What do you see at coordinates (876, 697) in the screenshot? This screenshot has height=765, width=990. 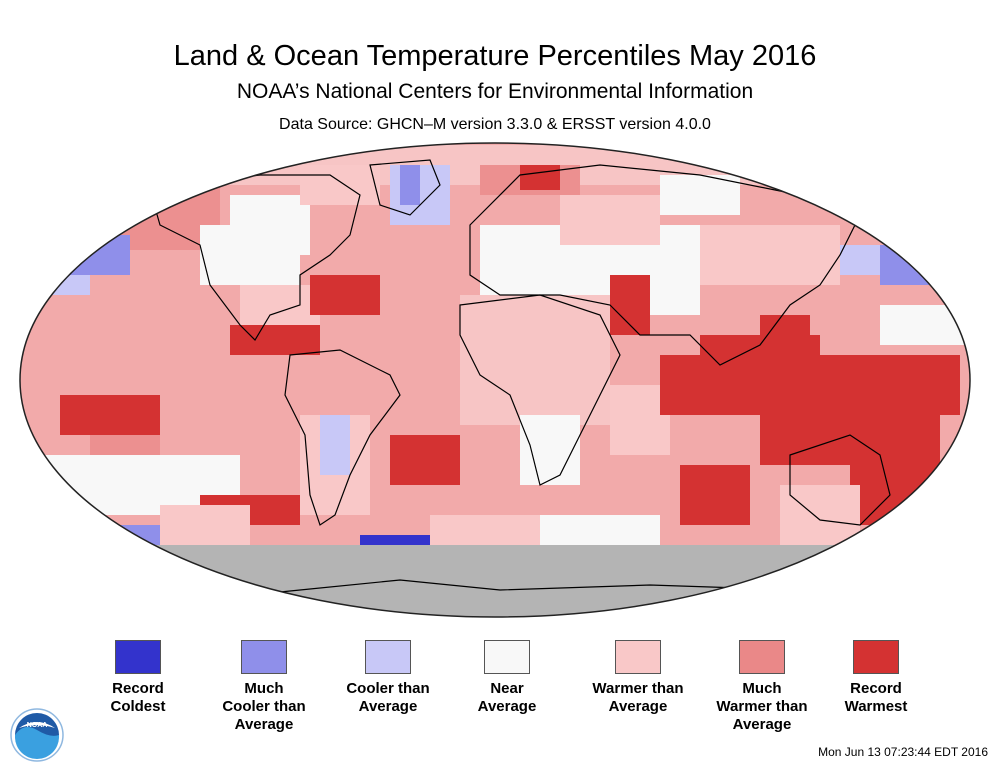 I see `legend-label: Record Warmest` at bounding box center [876, 697].